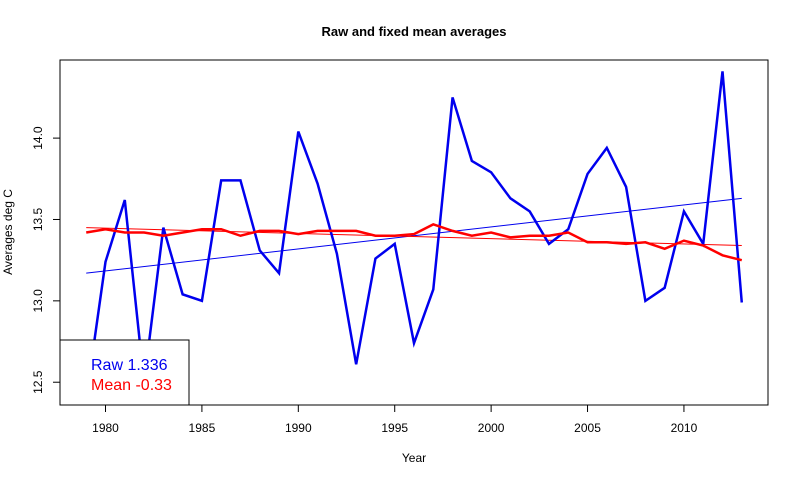  What do you see at coordinates (414, 31) in the screenshot?
I see `chart-title: Raw and fixed mean averages` at bounding box center [414, 31].